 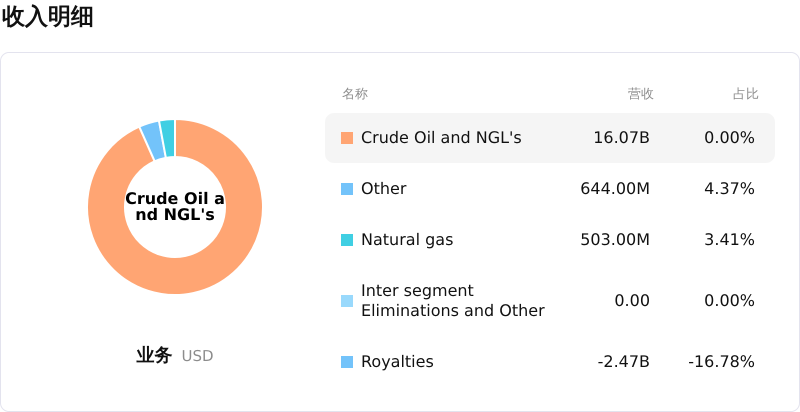 I want to click on text: 营收, so click(x=640, y=95).